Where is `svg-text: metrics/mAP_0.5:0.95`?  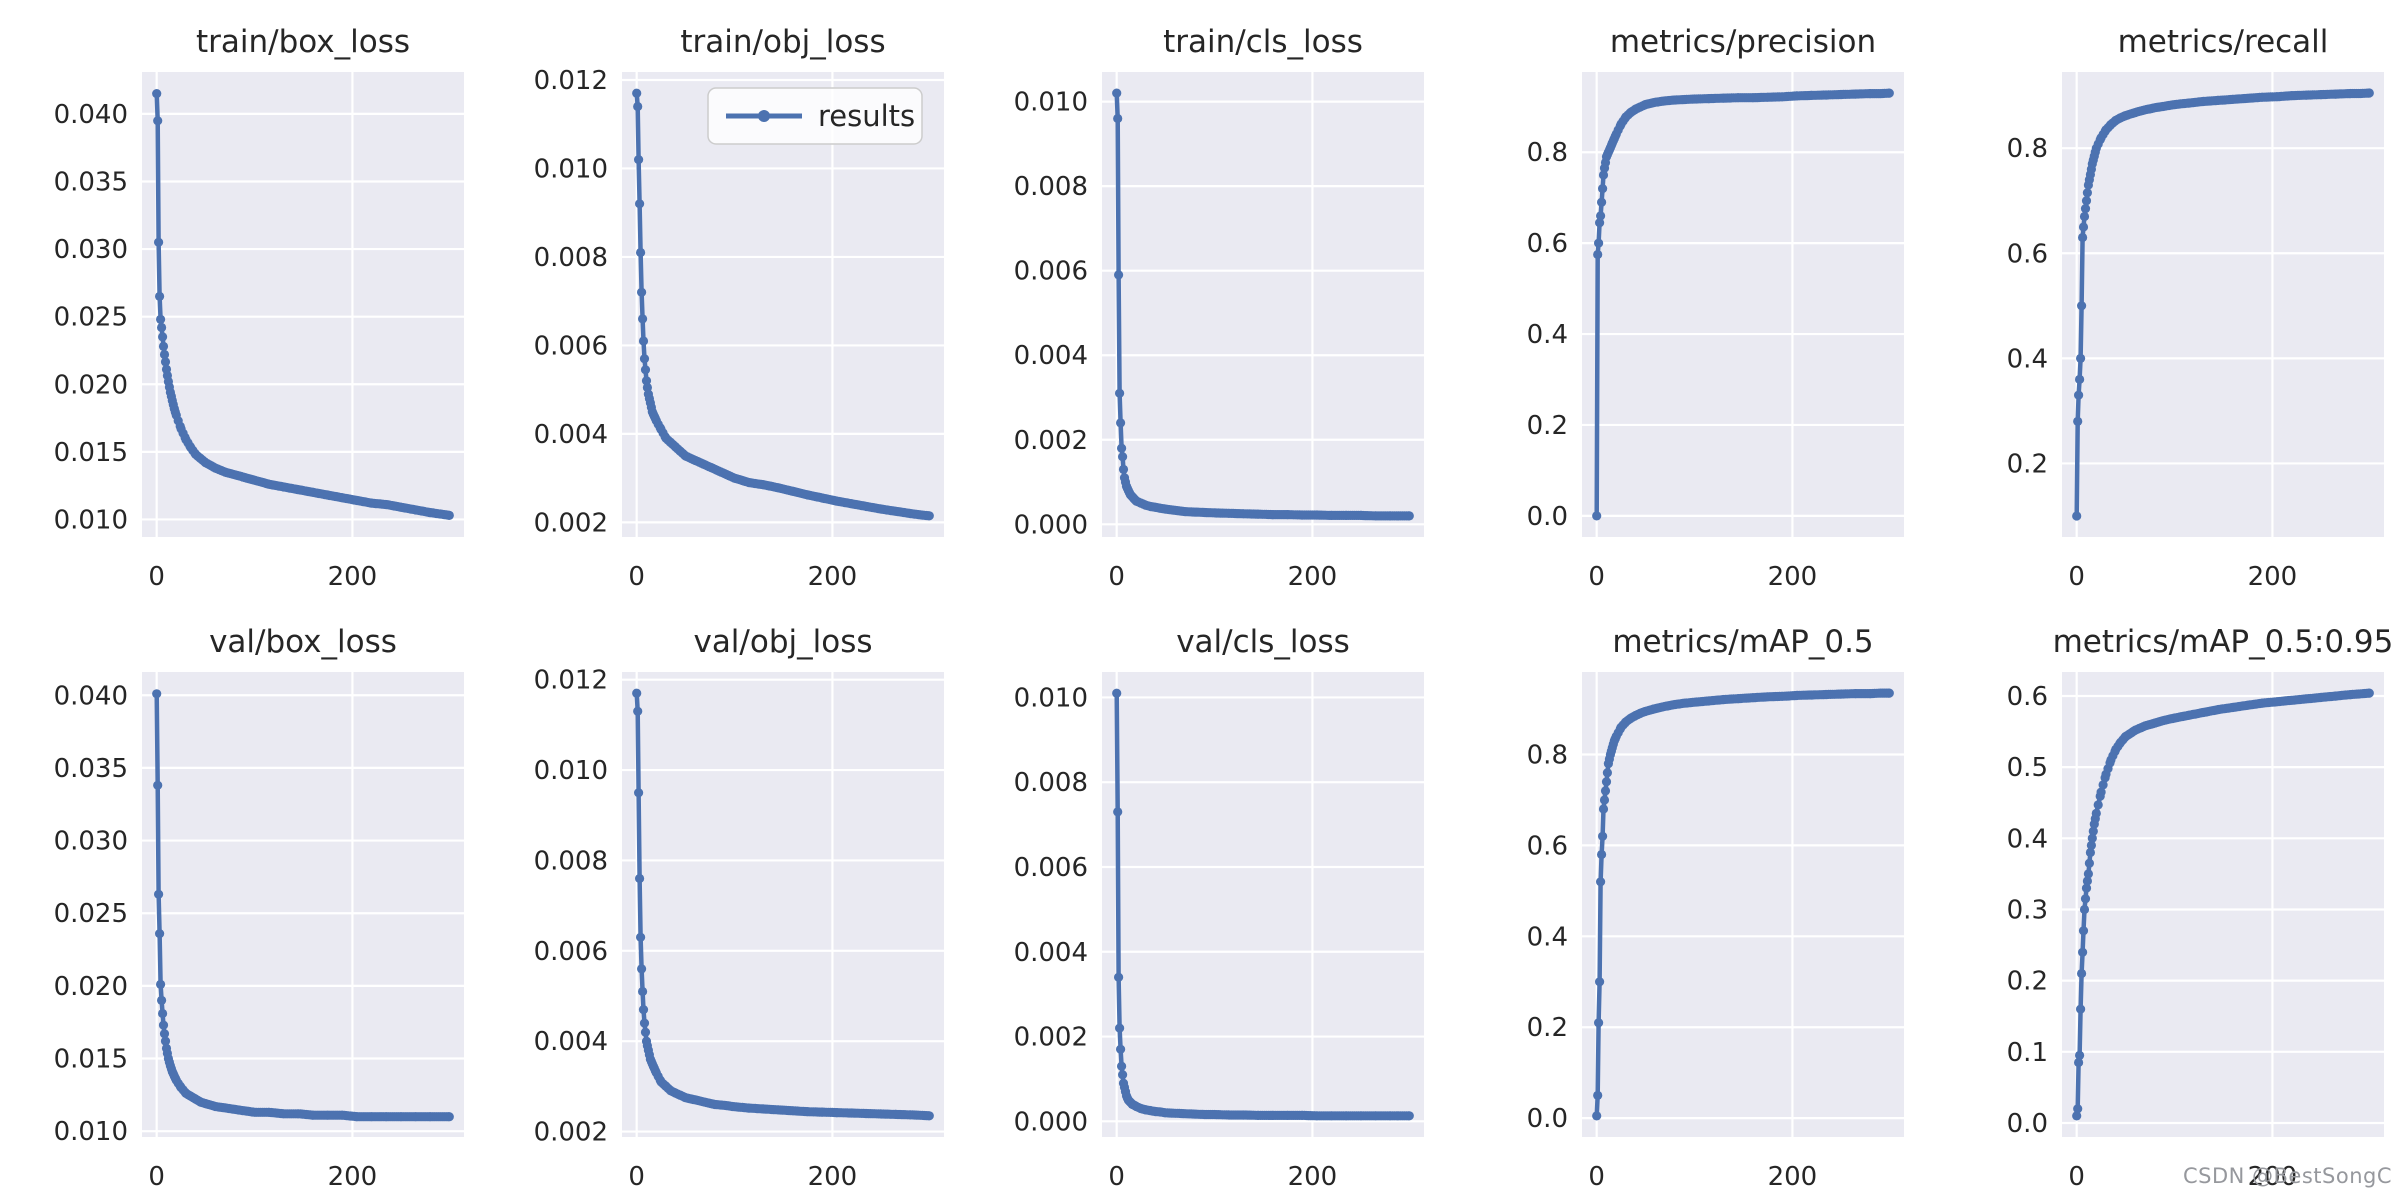
svg-text: metrics/mAP_0.5:0.95 is located at coordinates (2223, 642).